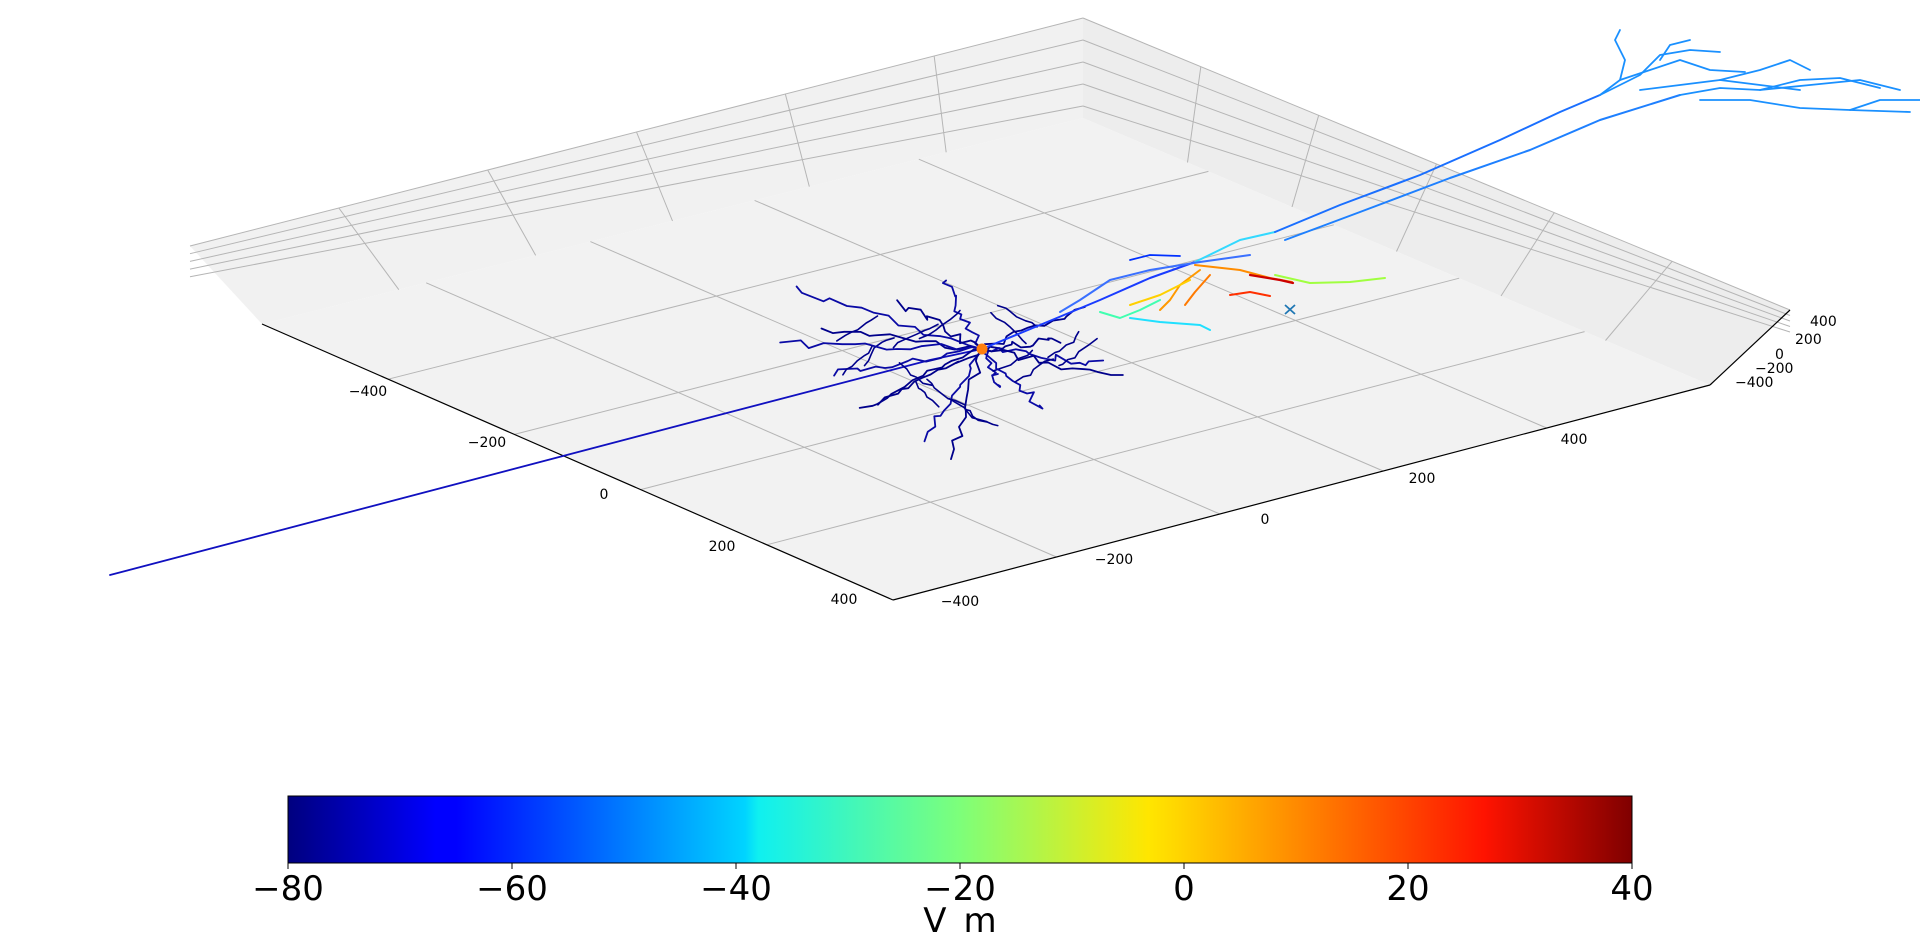 The width and height of the screenshot is (1920, 936). Describe the element at coordinates (1754, 383) in the screenshot. I see `z-tick-label: −400` at that location.